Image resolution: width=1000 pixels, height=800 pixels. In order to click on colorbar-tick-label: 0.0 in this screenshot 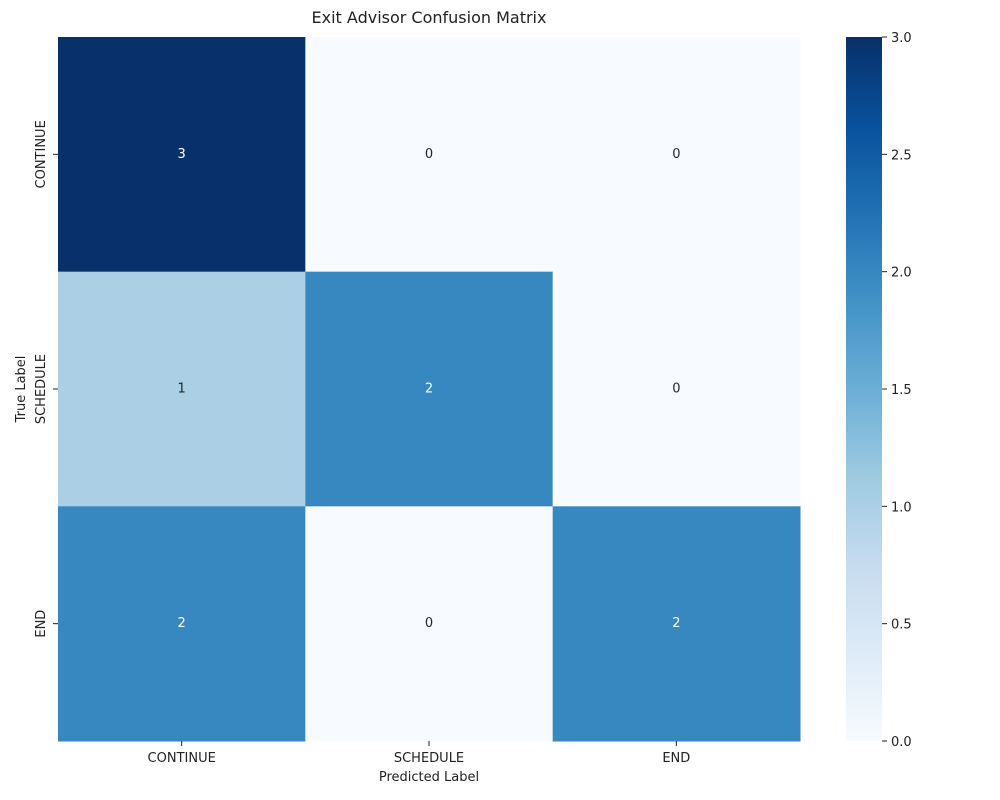, I will do `click(901, 742)`.